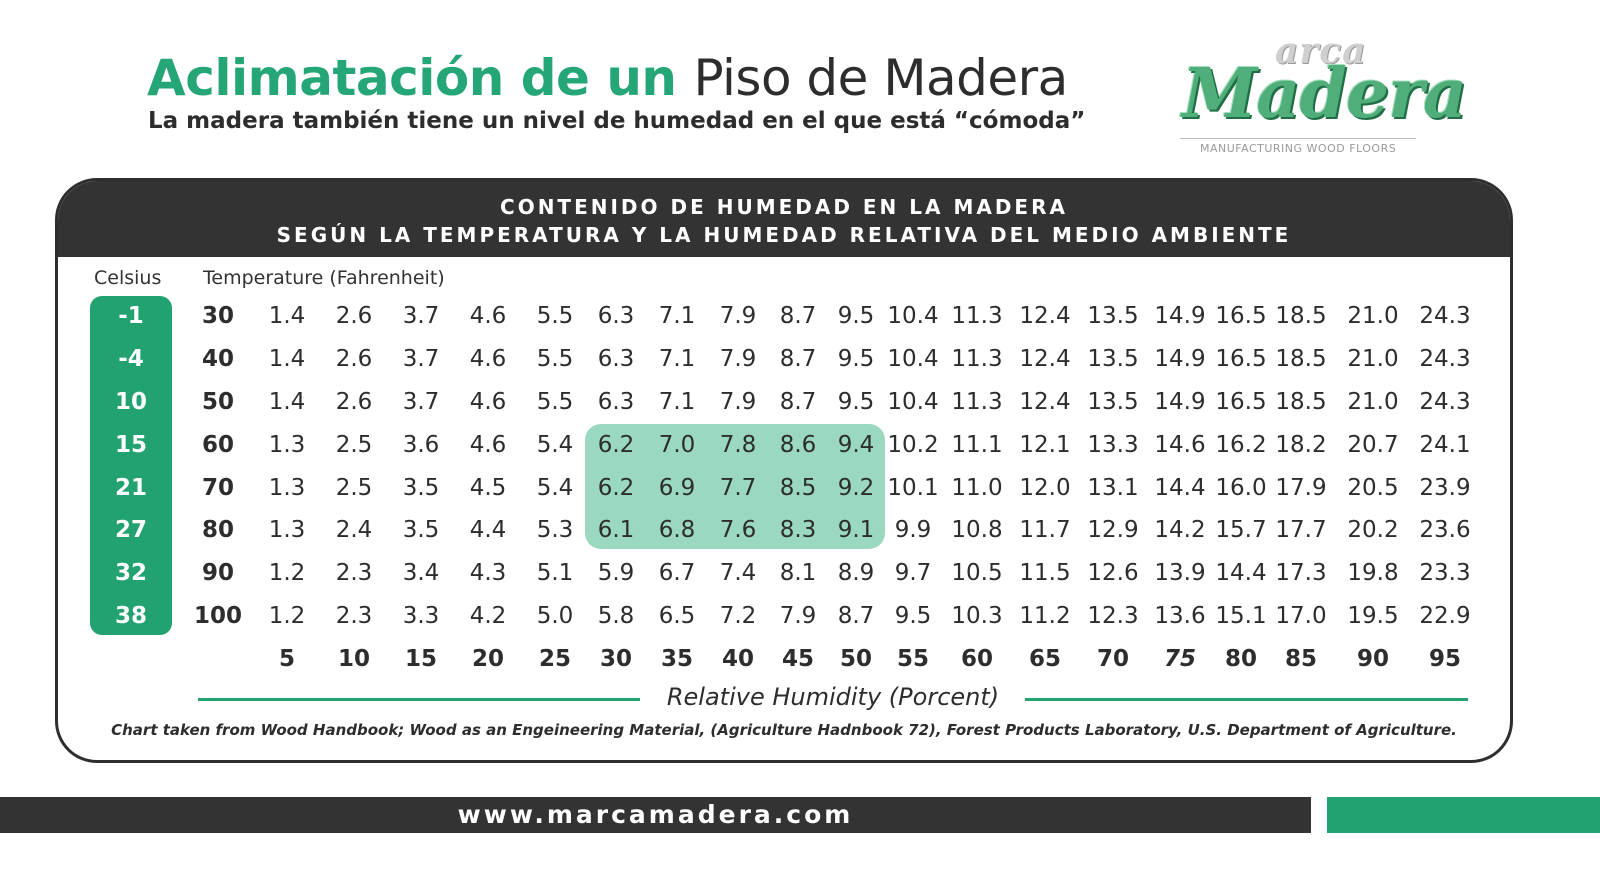  I want to click on celsius-value: -4, so click(131, 359).